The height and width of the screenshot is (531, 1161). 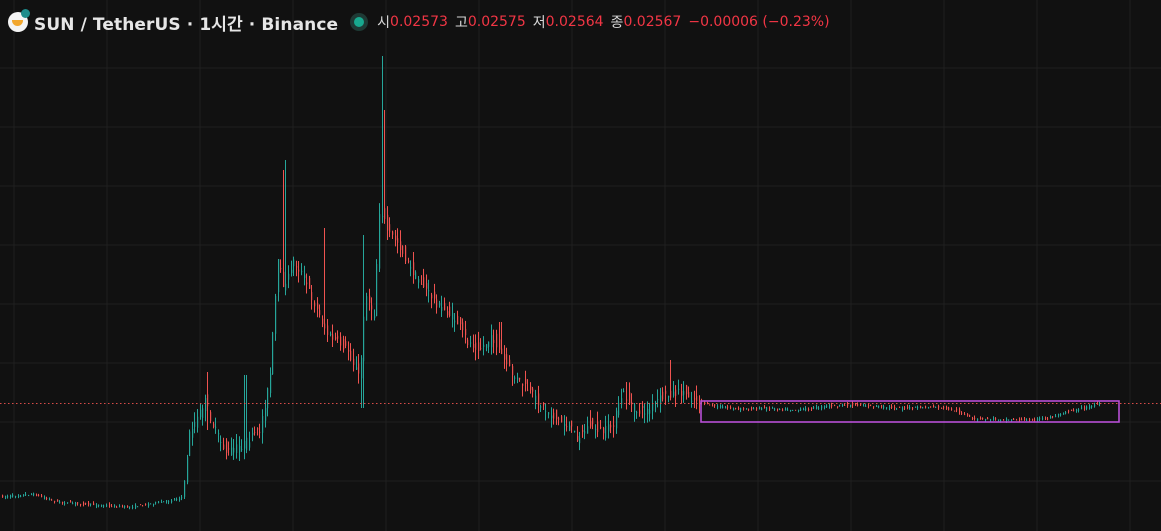 I want to click on chart-title: SUN / TetherUS · 1시간 · Binance, so click(x=186, y=24).